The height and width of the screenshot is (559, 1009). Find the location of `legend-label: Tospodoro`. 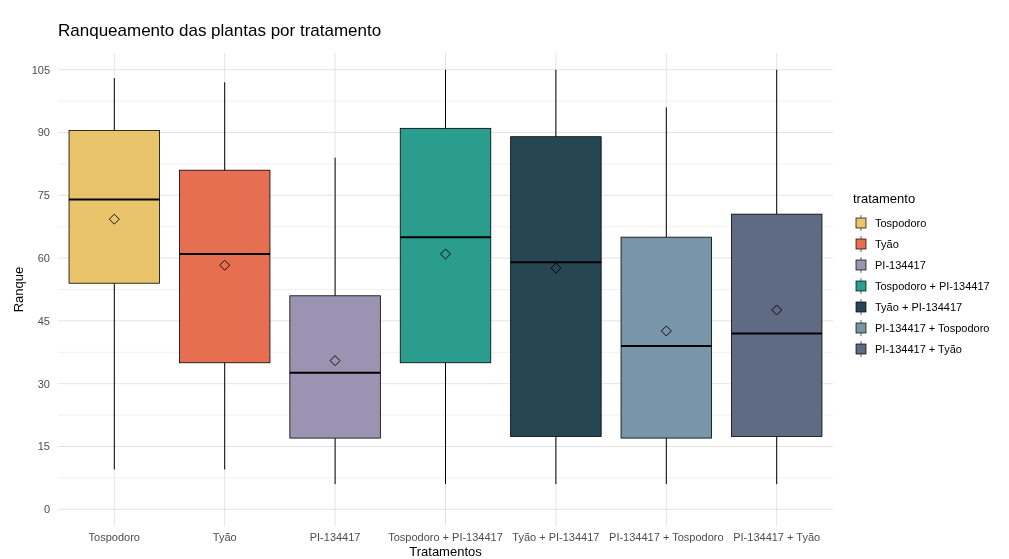

legend-label: Tospodoro is located at coordinates (901, 222).